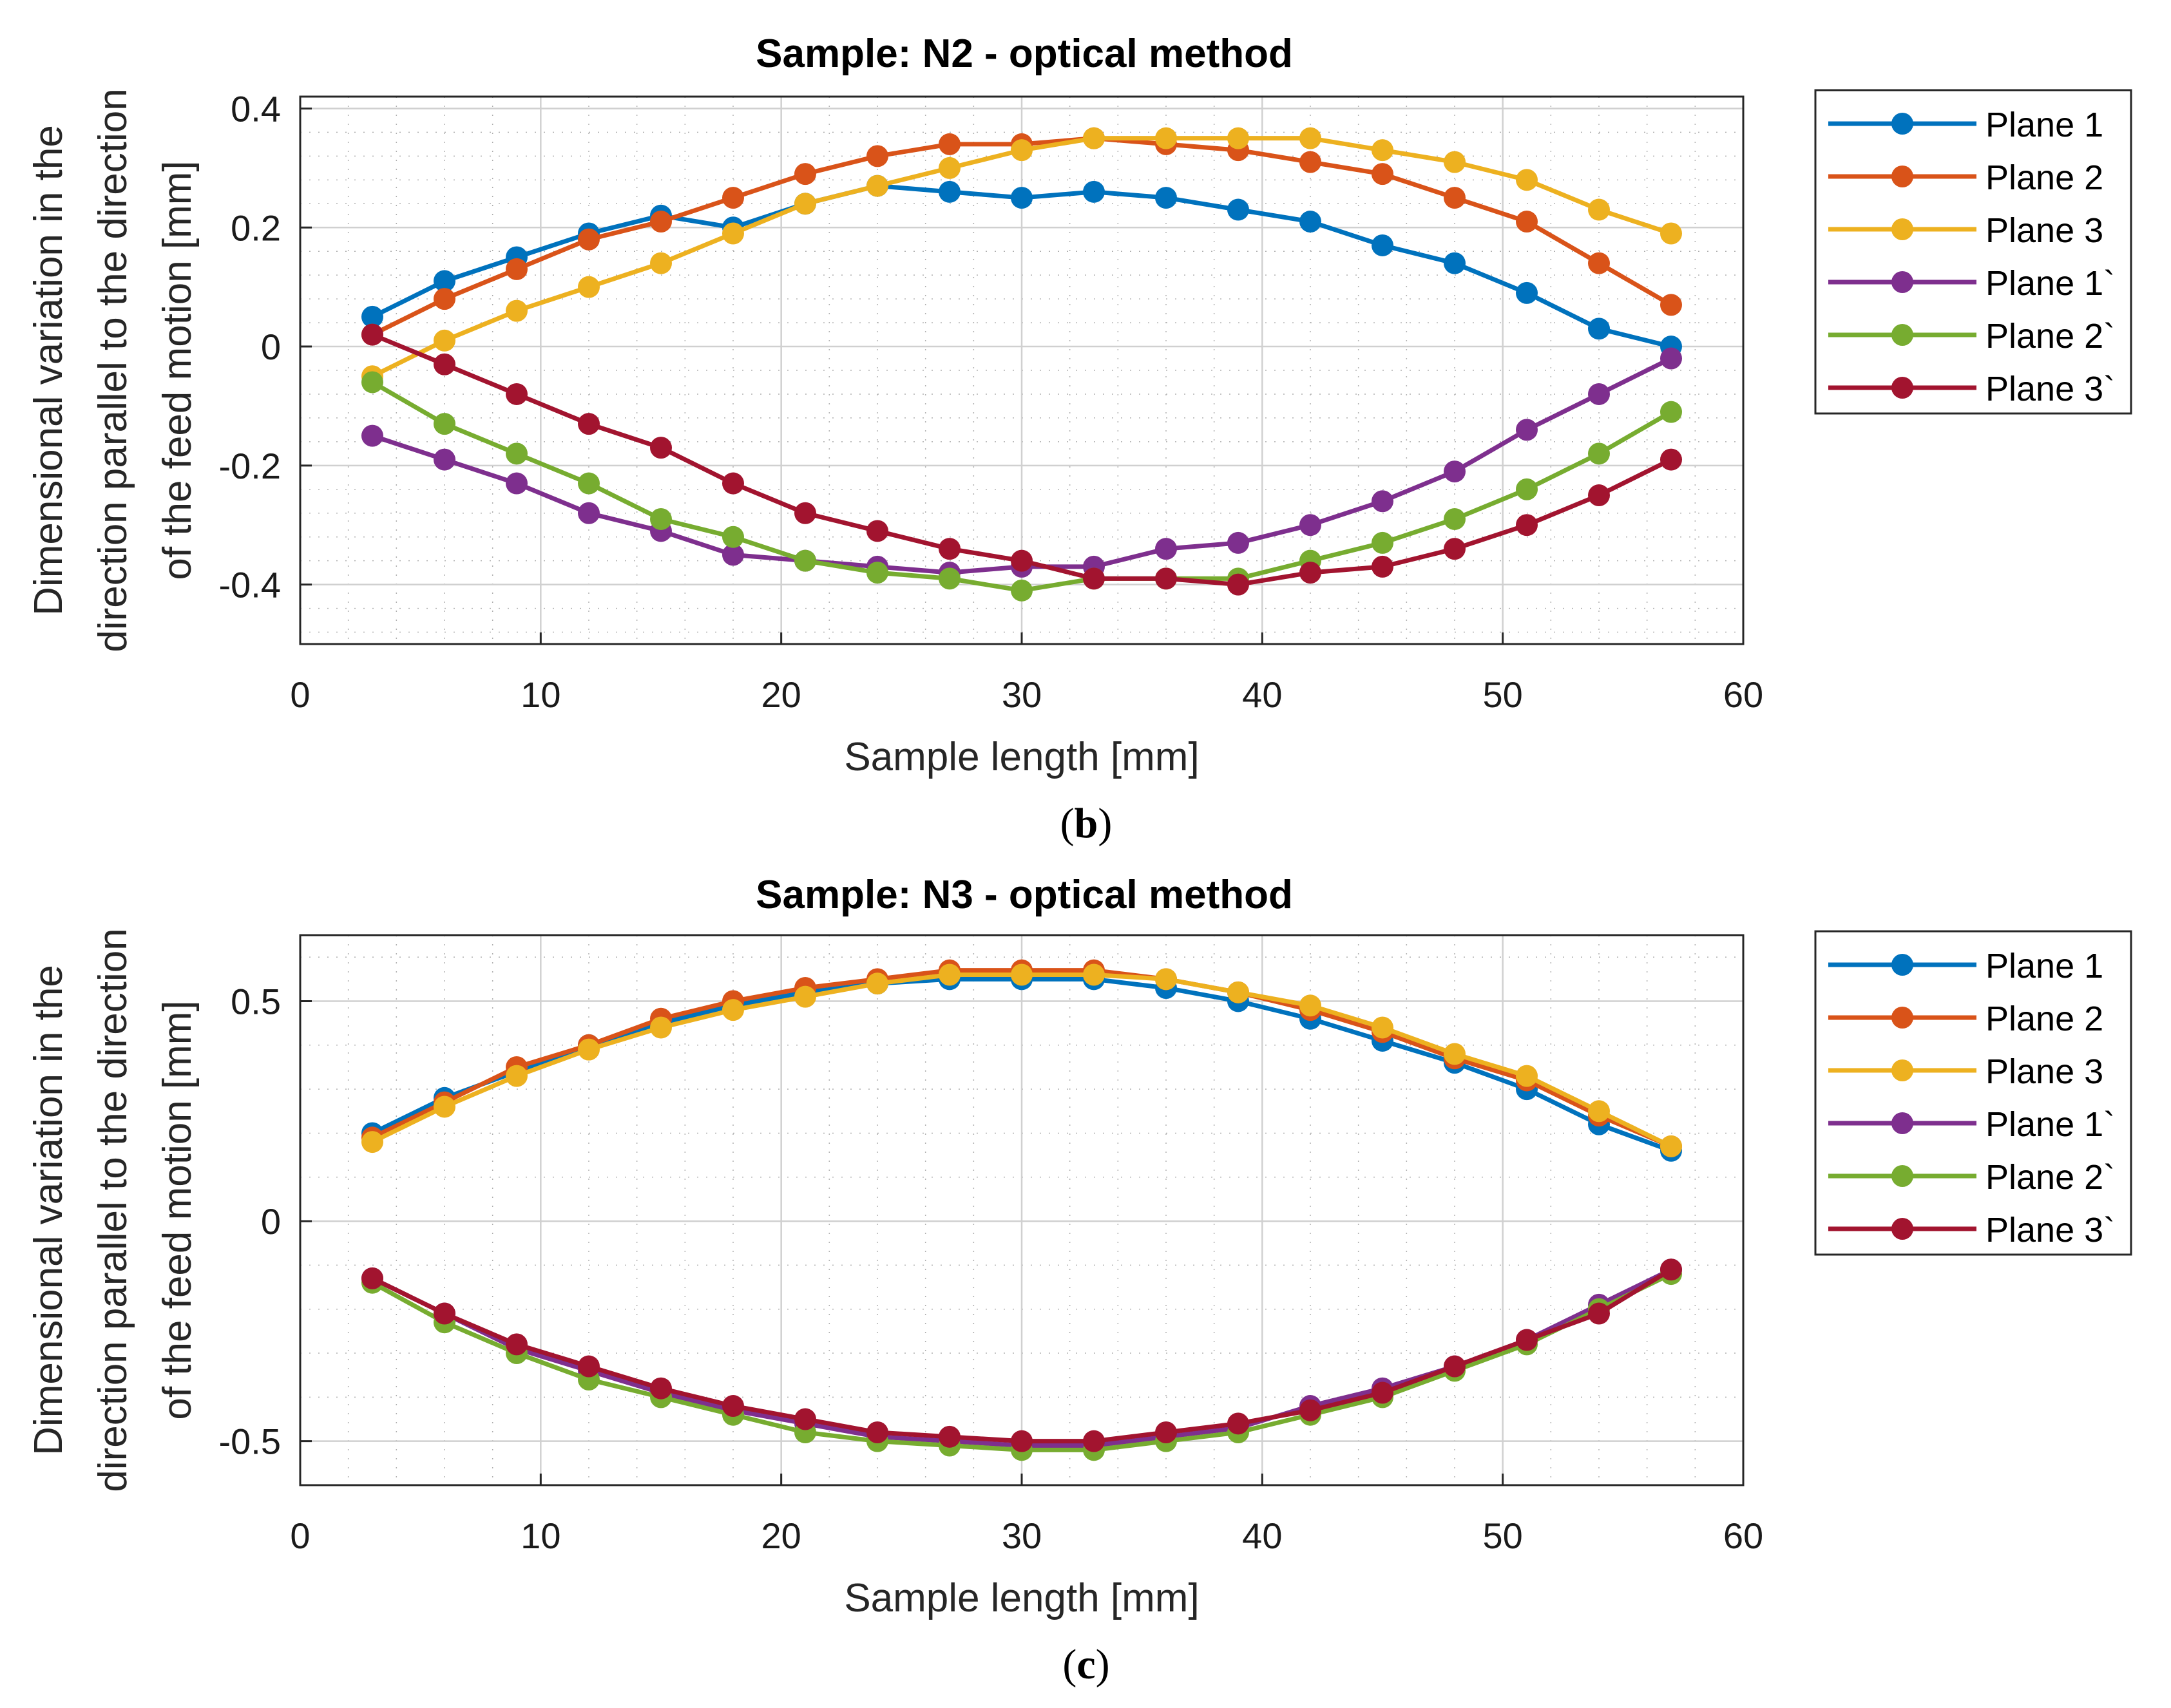 This screenshot has height=1708, width=2171. I want to click on y-tick-label: 0.5, so click(256, 1001).